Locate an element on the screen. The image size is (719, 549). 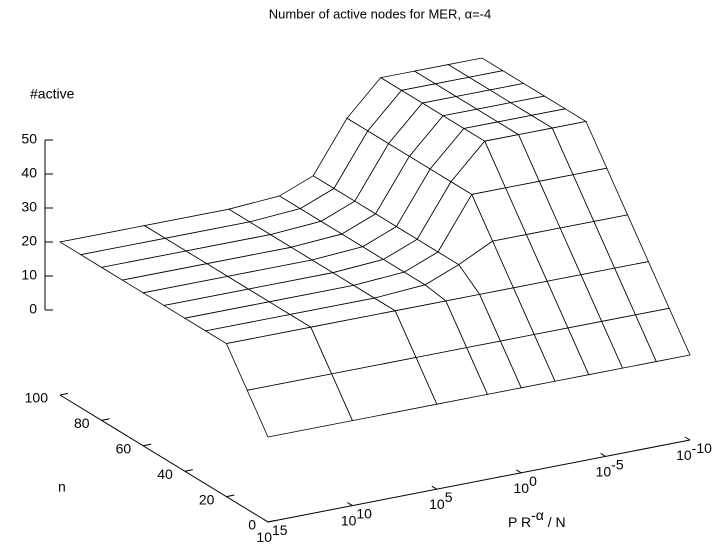
x-tick-label: 10¹⁰ is located at coordinates (356, 516).